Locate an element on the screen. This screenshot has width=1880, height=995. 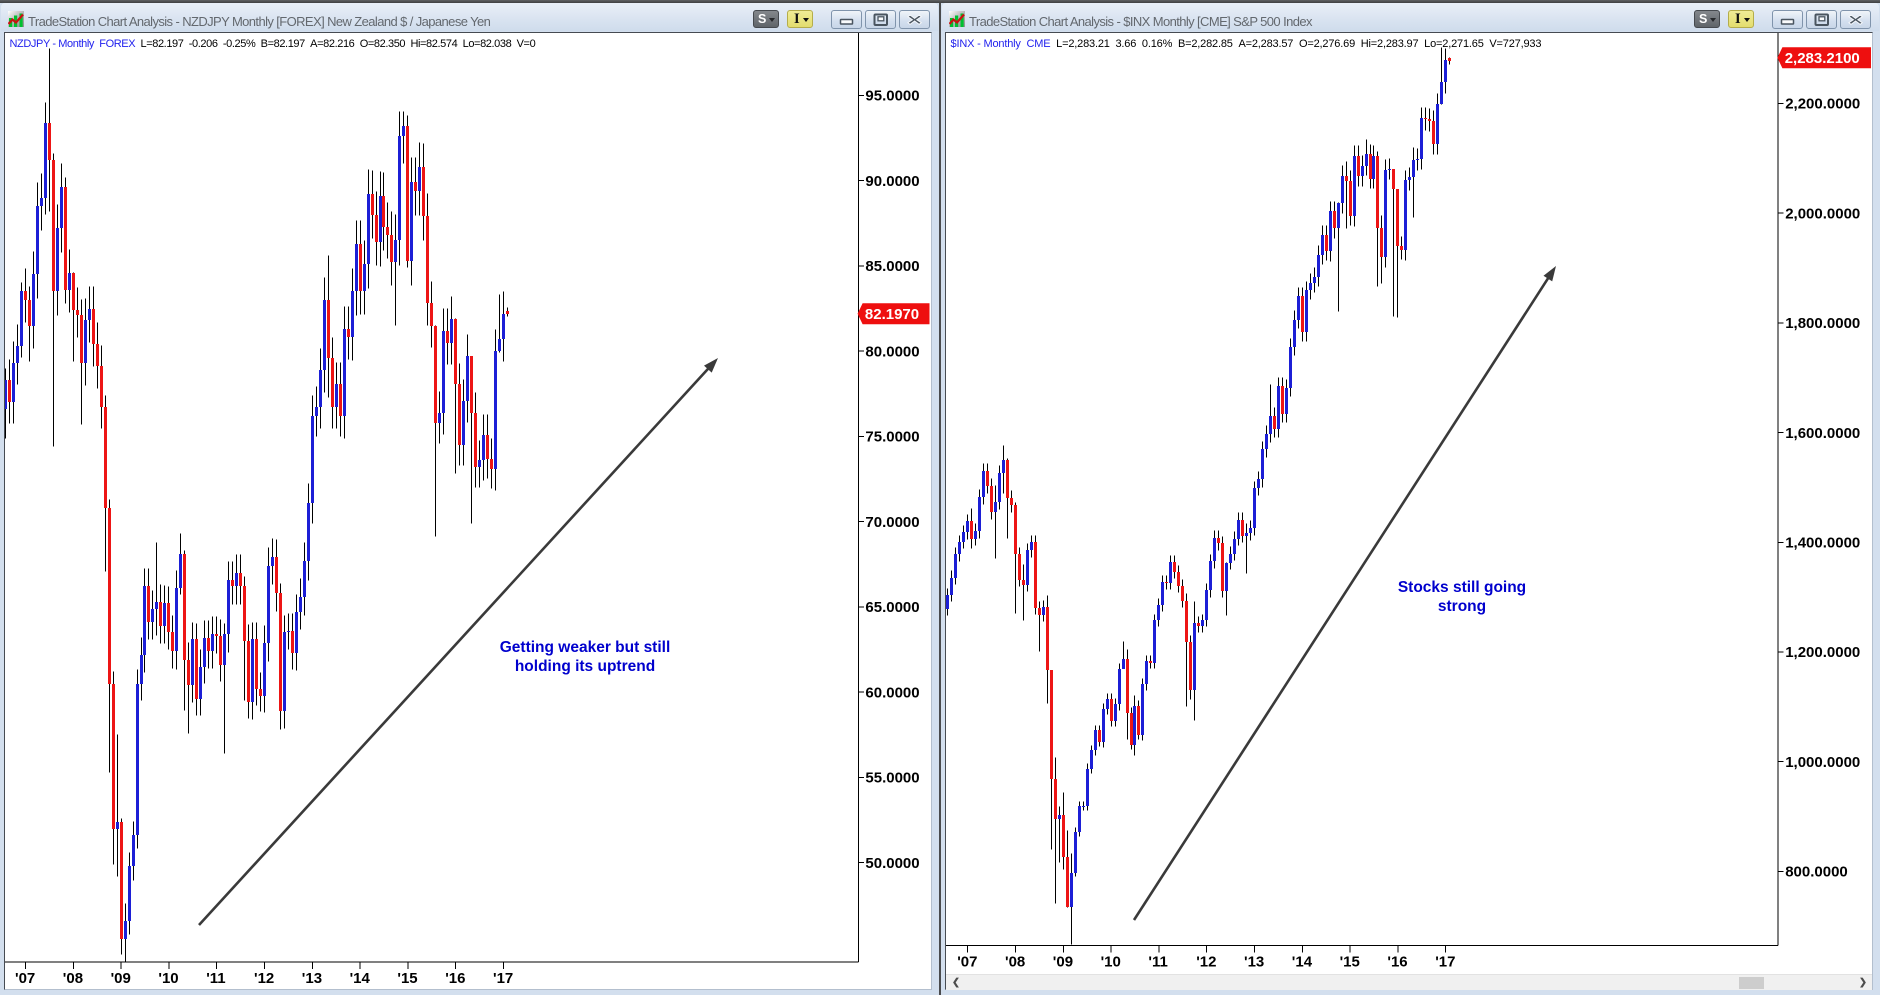
svg-text: 70.0000 is located at coordinates (892, 522).